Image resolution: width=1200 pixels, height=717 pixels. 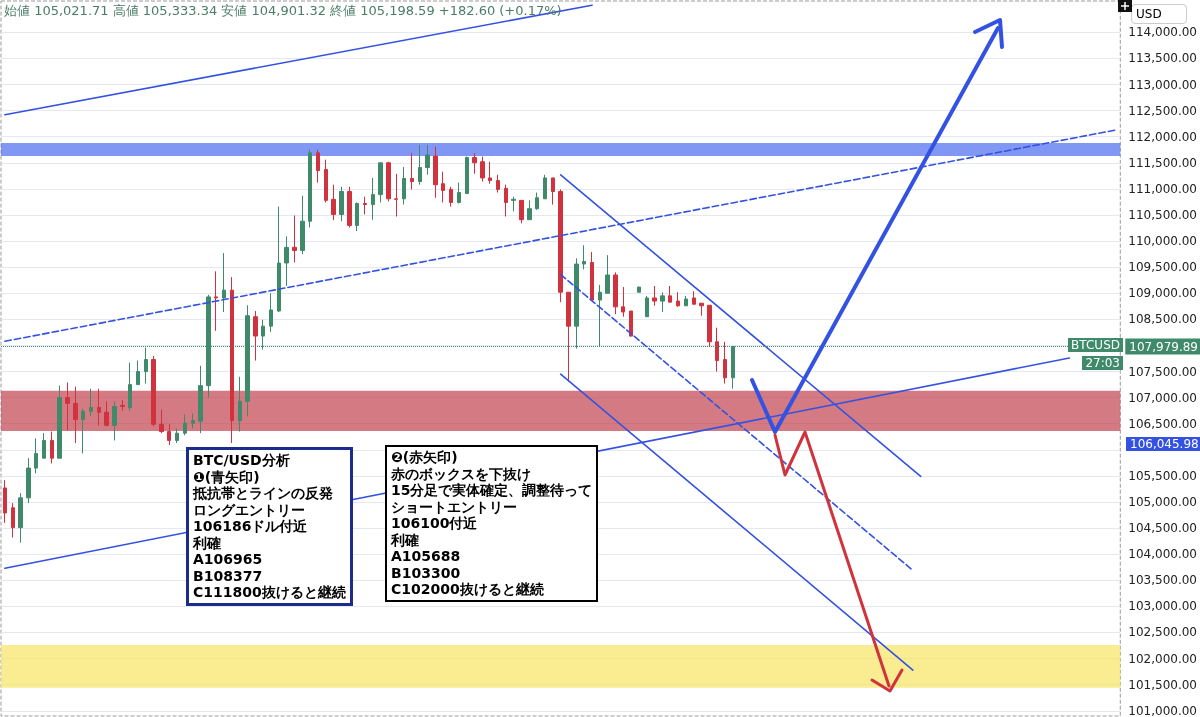 I want to click on y-tick-label: 105,500.00, so click(x=1163, y=475).